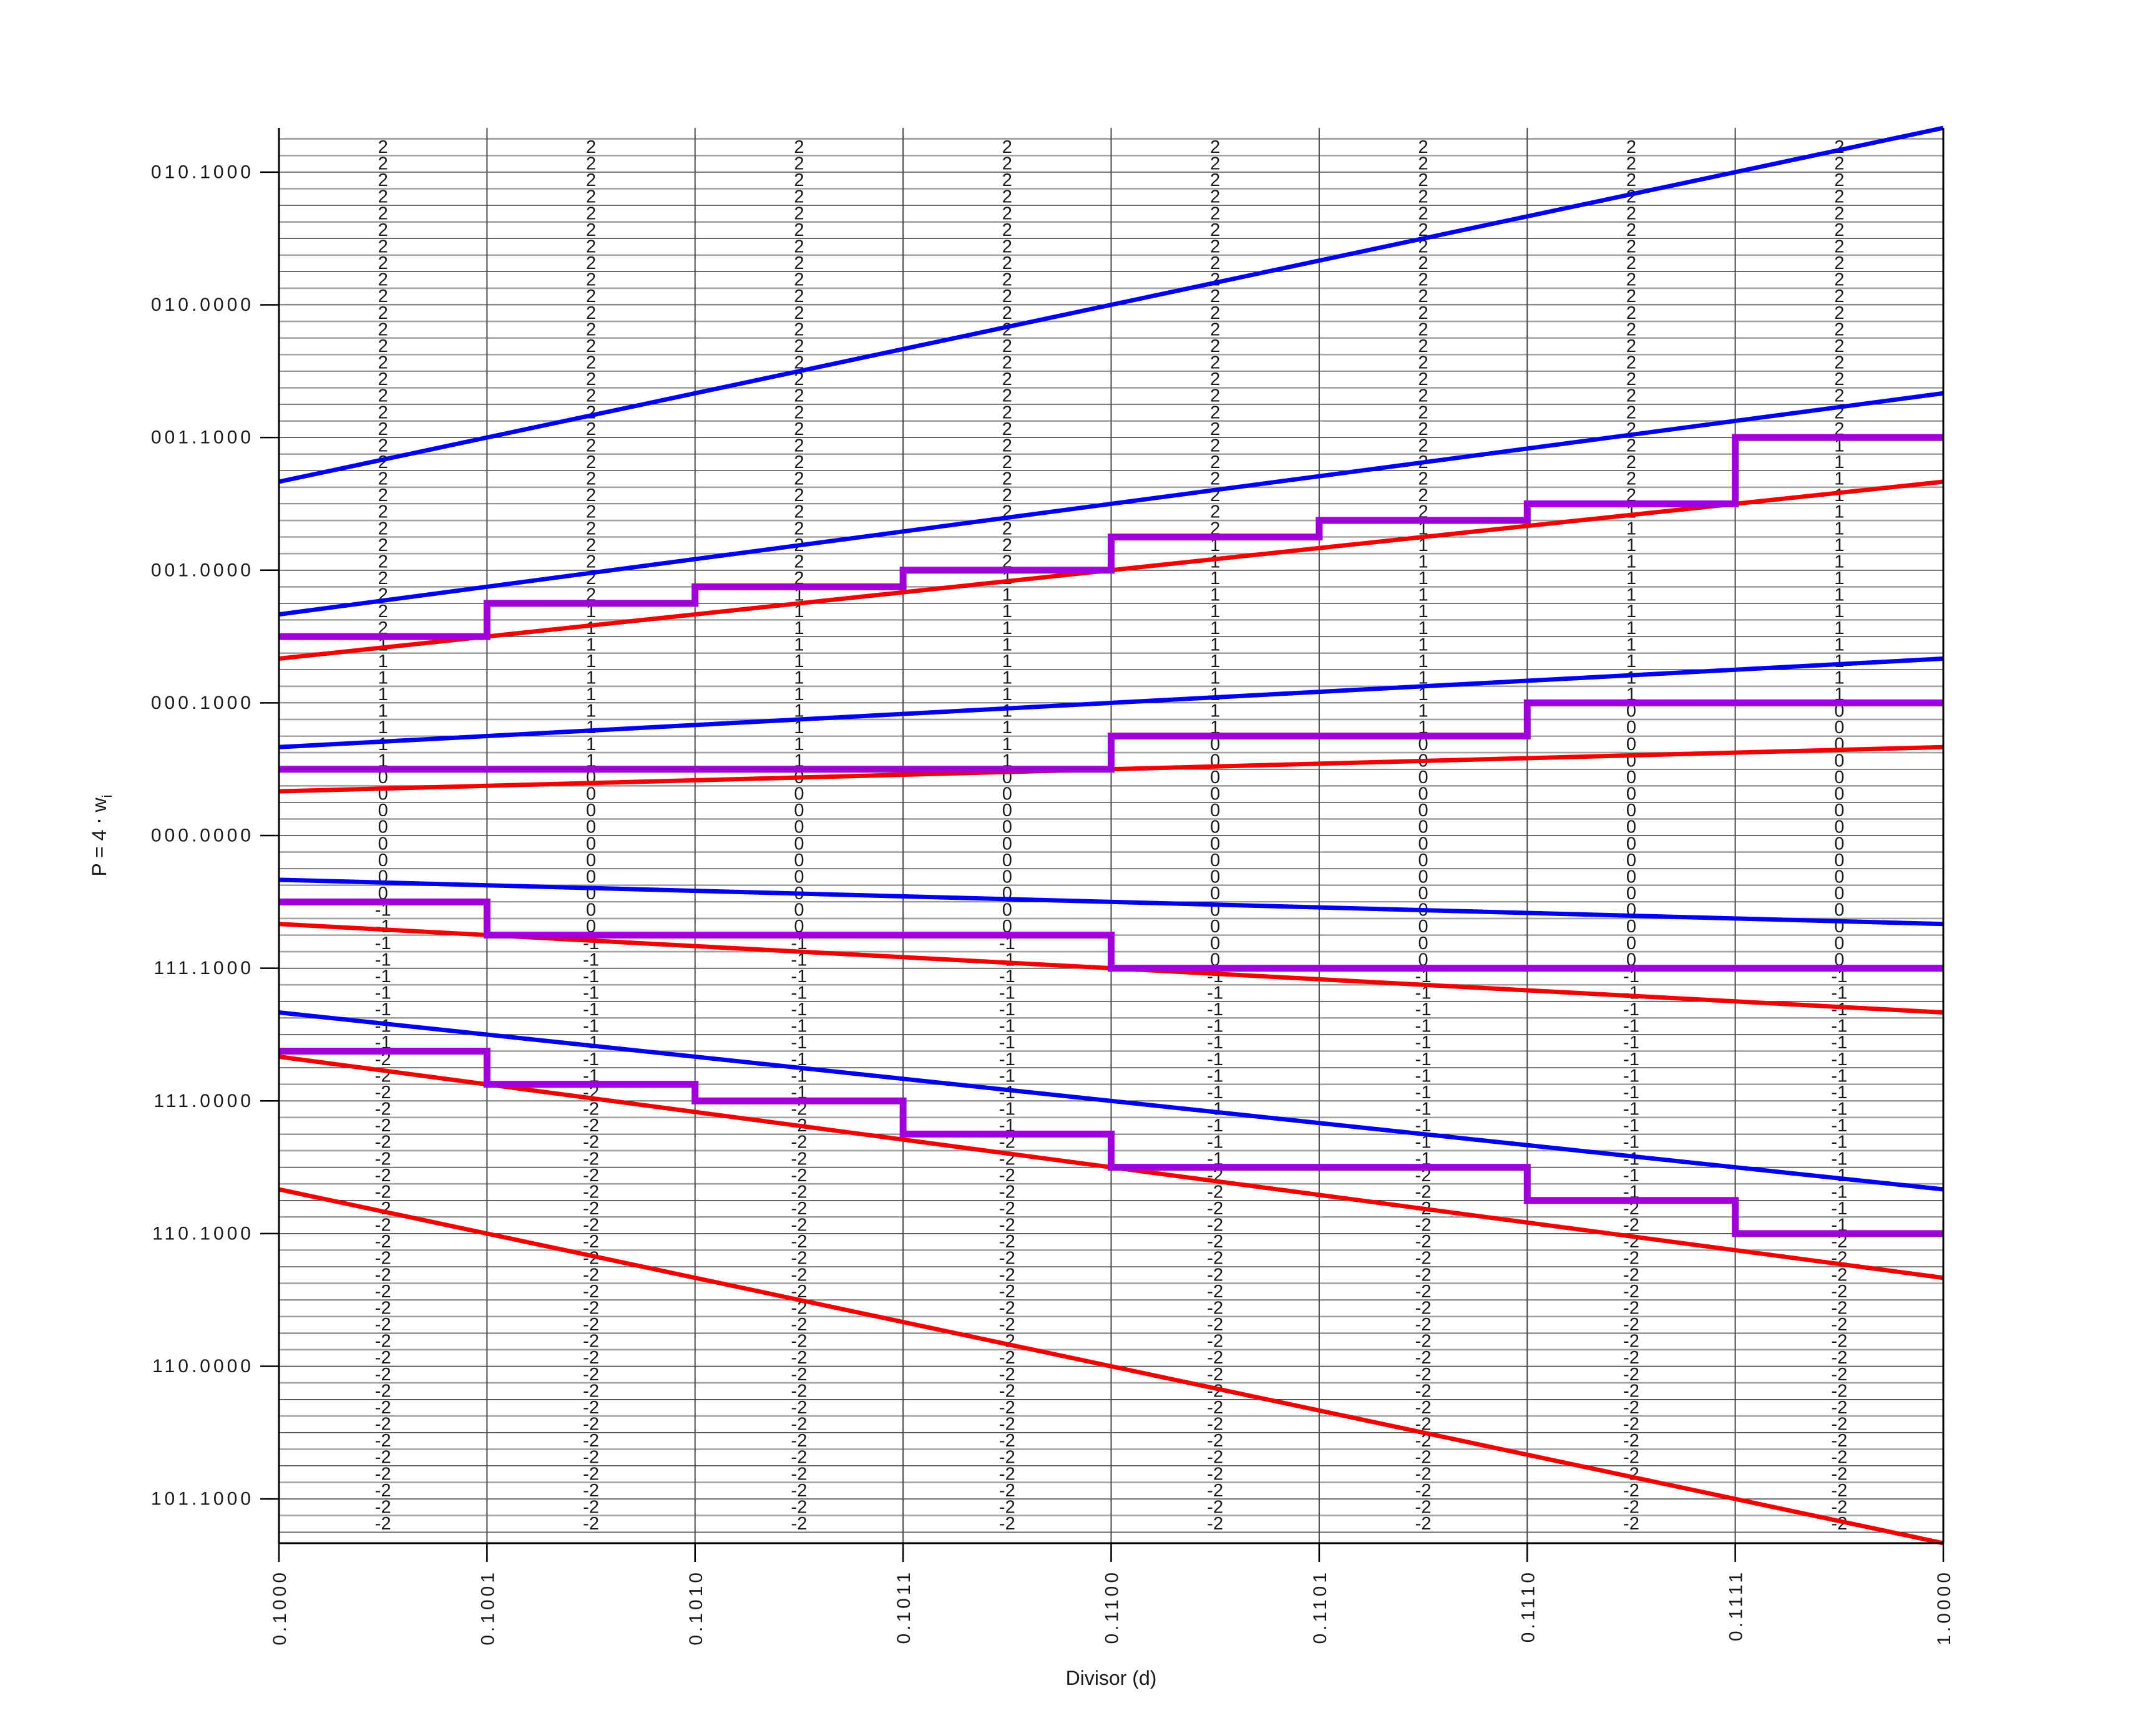  Describe the element at coordinates (101, 835) in the screenshot. I see `y-axis-title: P = 4 ⋅ wi` at that location.